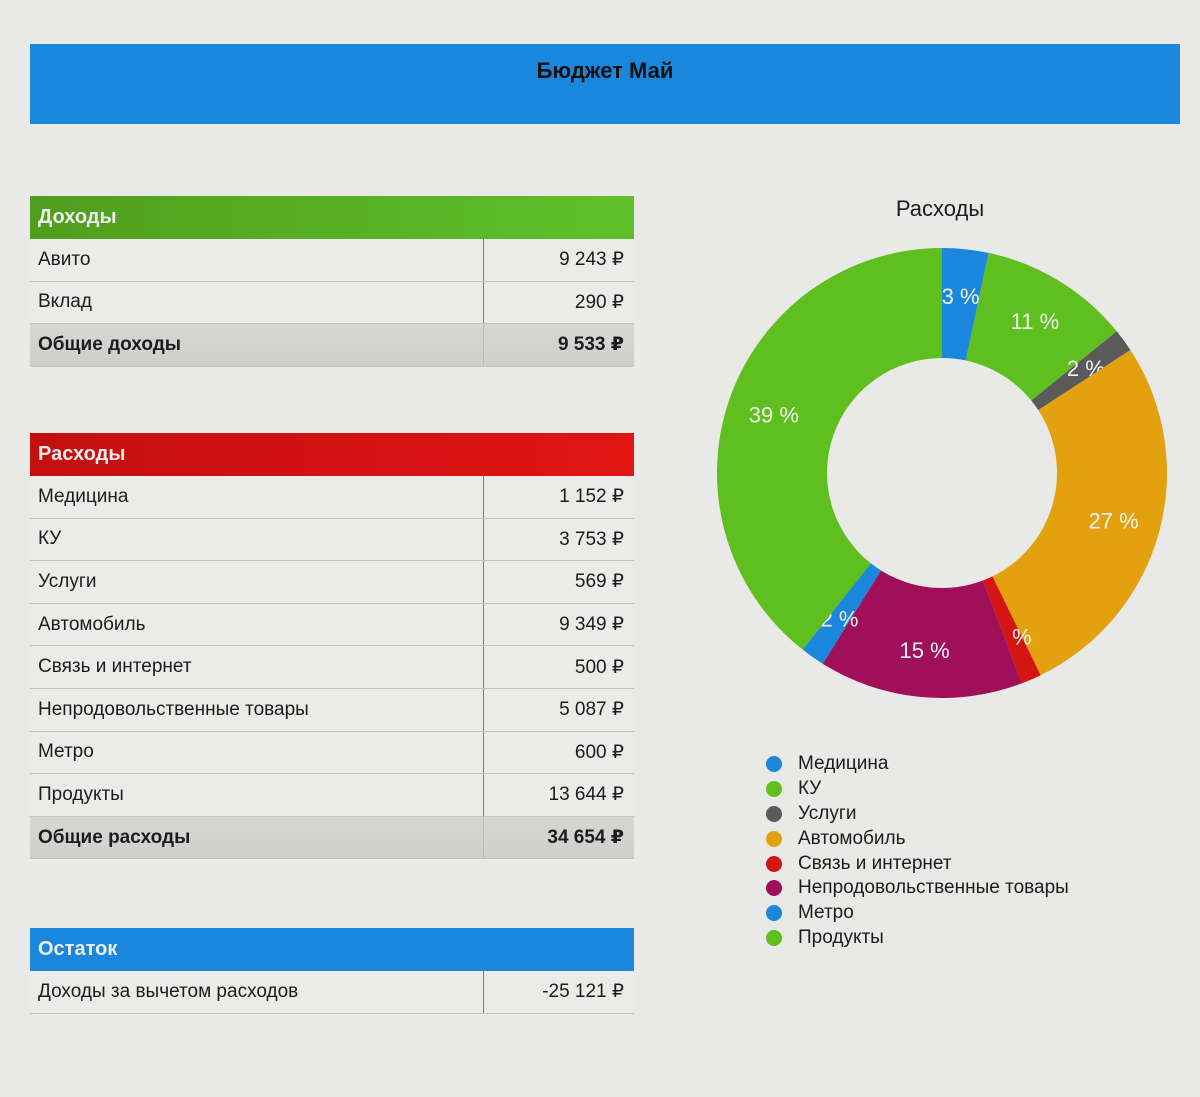 Image resolution: width=1200 pixels, height=1097 pixels. Describe the element at coordinates (257, 539) in the screenshot. I see `row-label: КУ` at that location.